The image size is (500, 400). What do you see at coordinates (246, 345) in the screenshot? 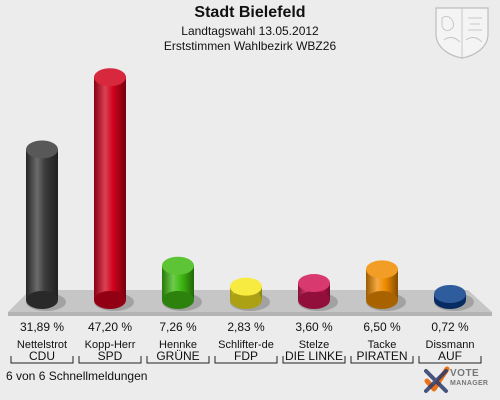
I see `candidate-label-3: Schlifter-de` at bounding box center [246, 345].